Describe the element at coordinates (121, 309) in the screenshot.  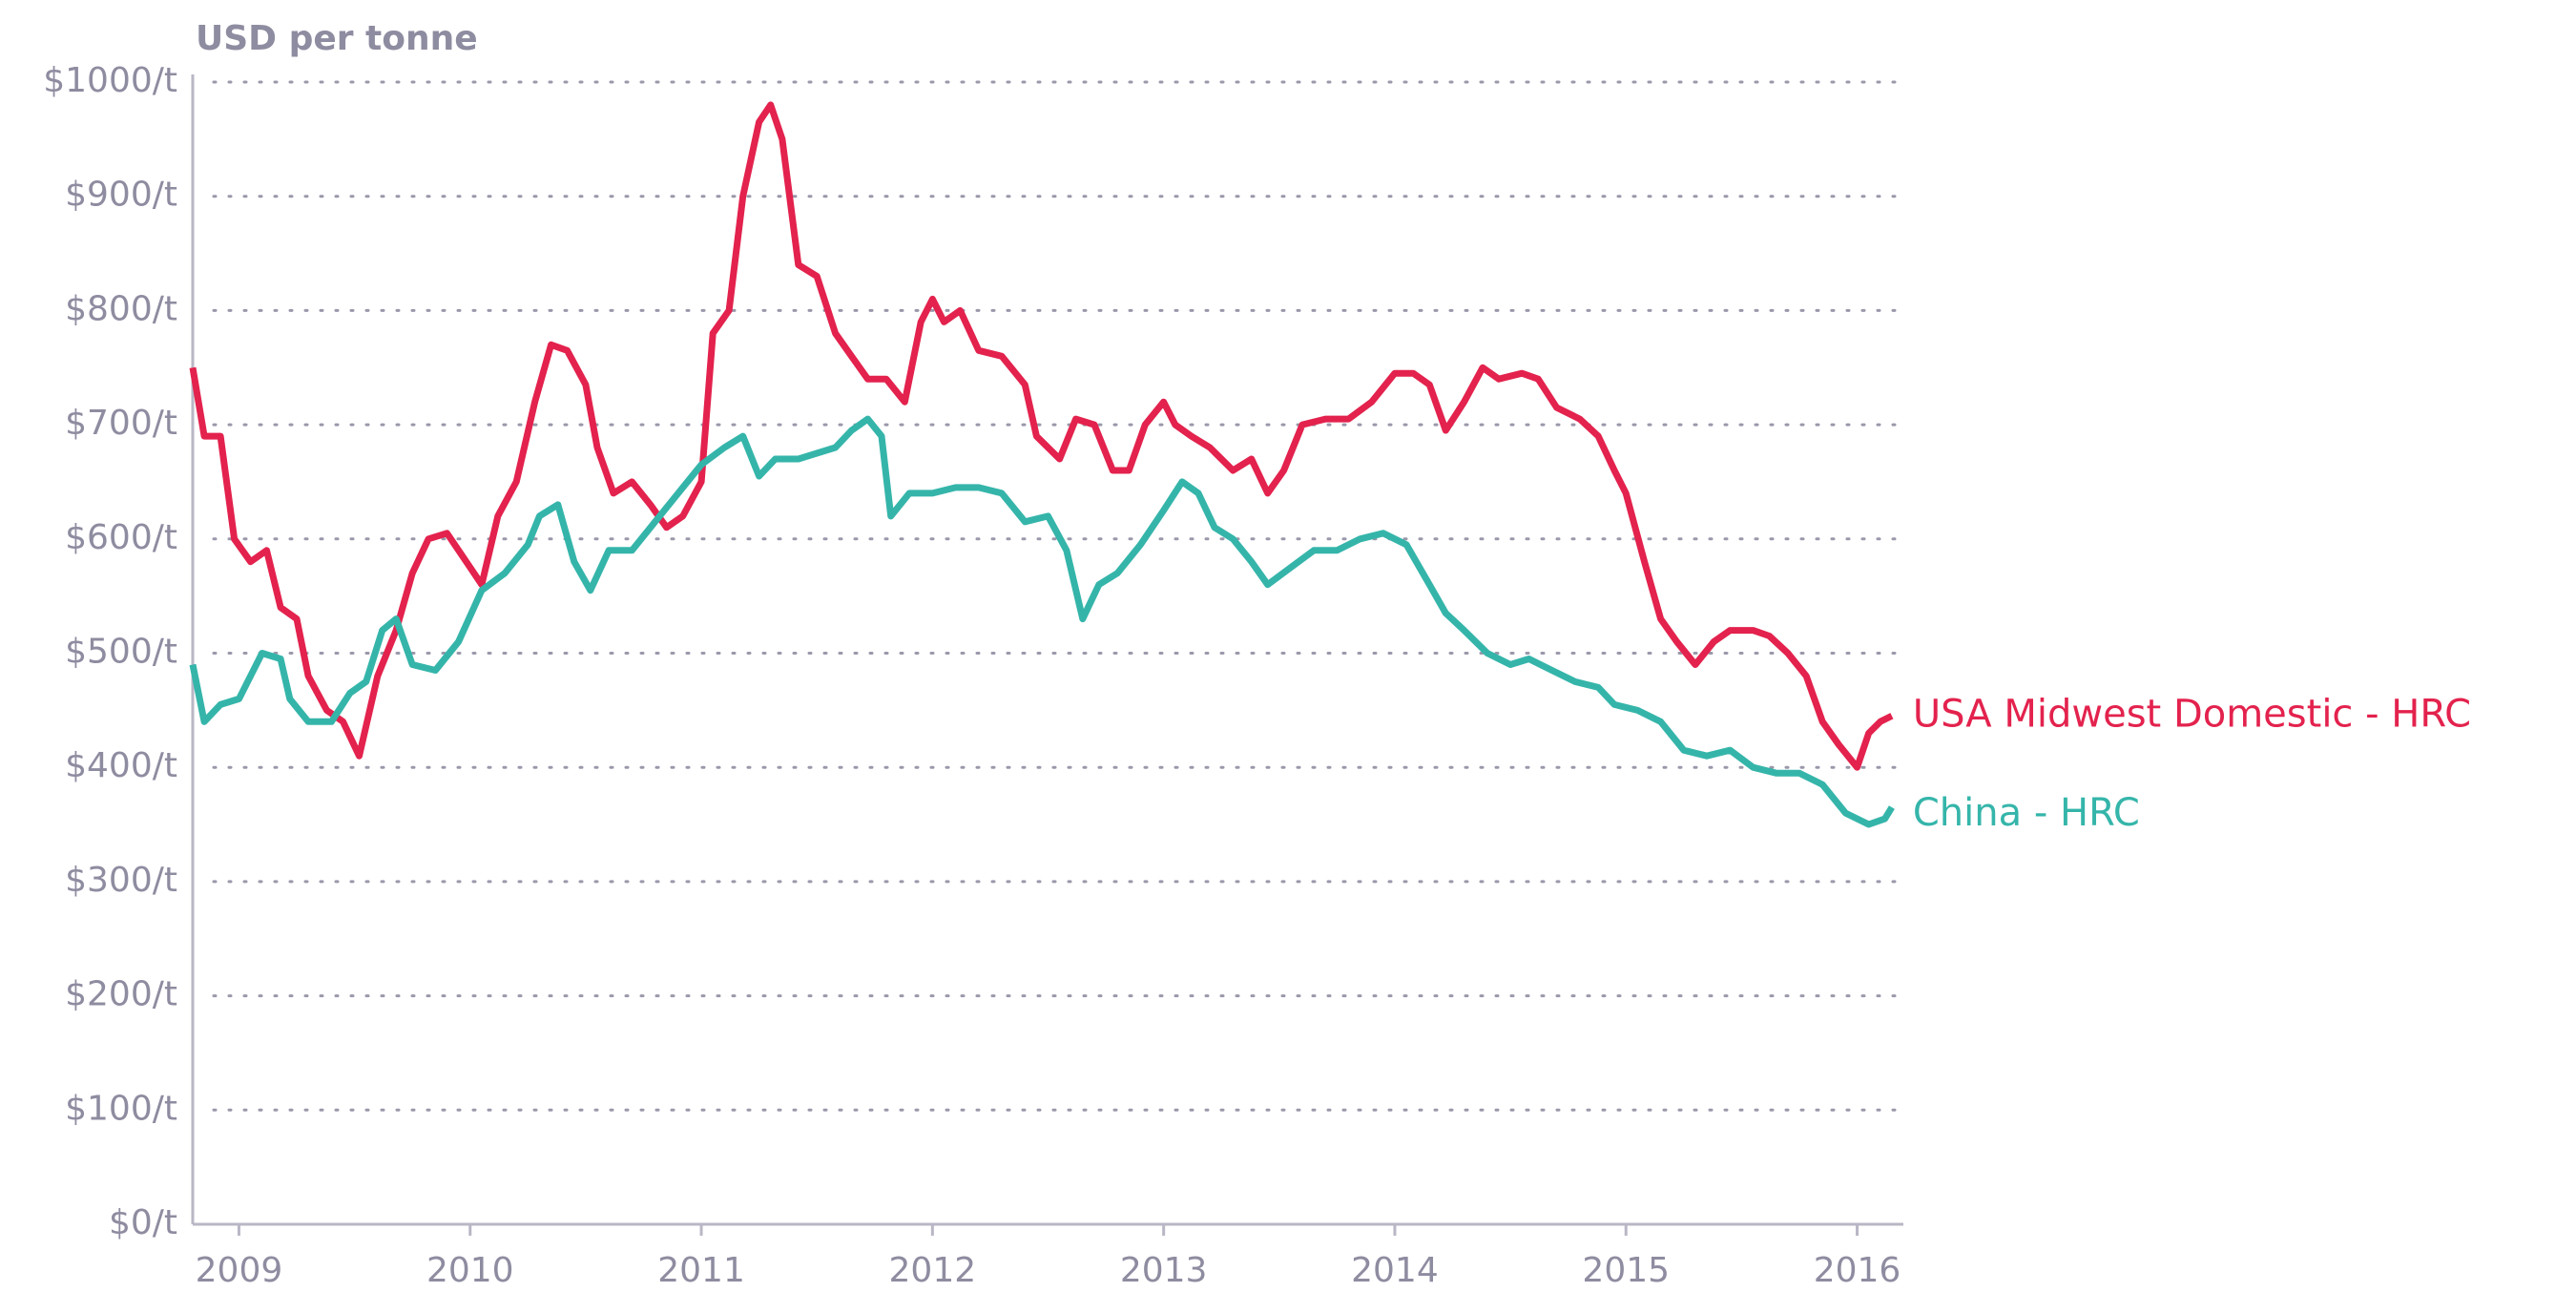
I see `y-tick-label: $800/t` at that location.